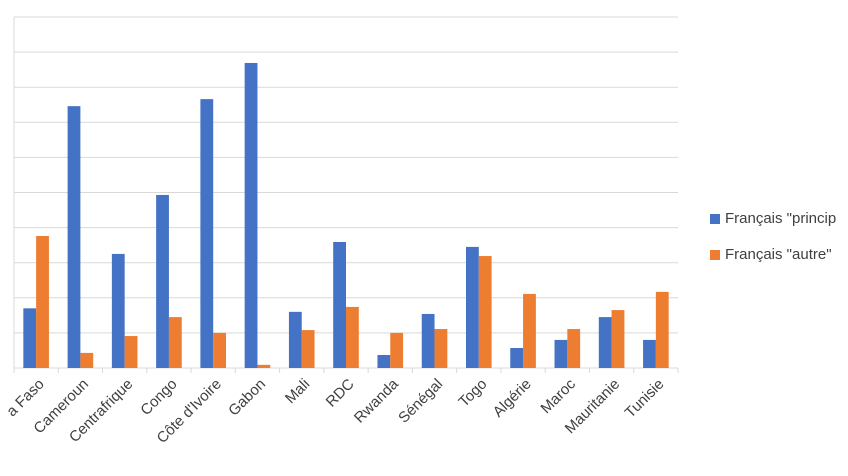 The height and width of the screenshot is (476, 848). Describe the element at coordinates (645, 399) in the screenshot. I see `x-tick-label: Tunisie` at that location.